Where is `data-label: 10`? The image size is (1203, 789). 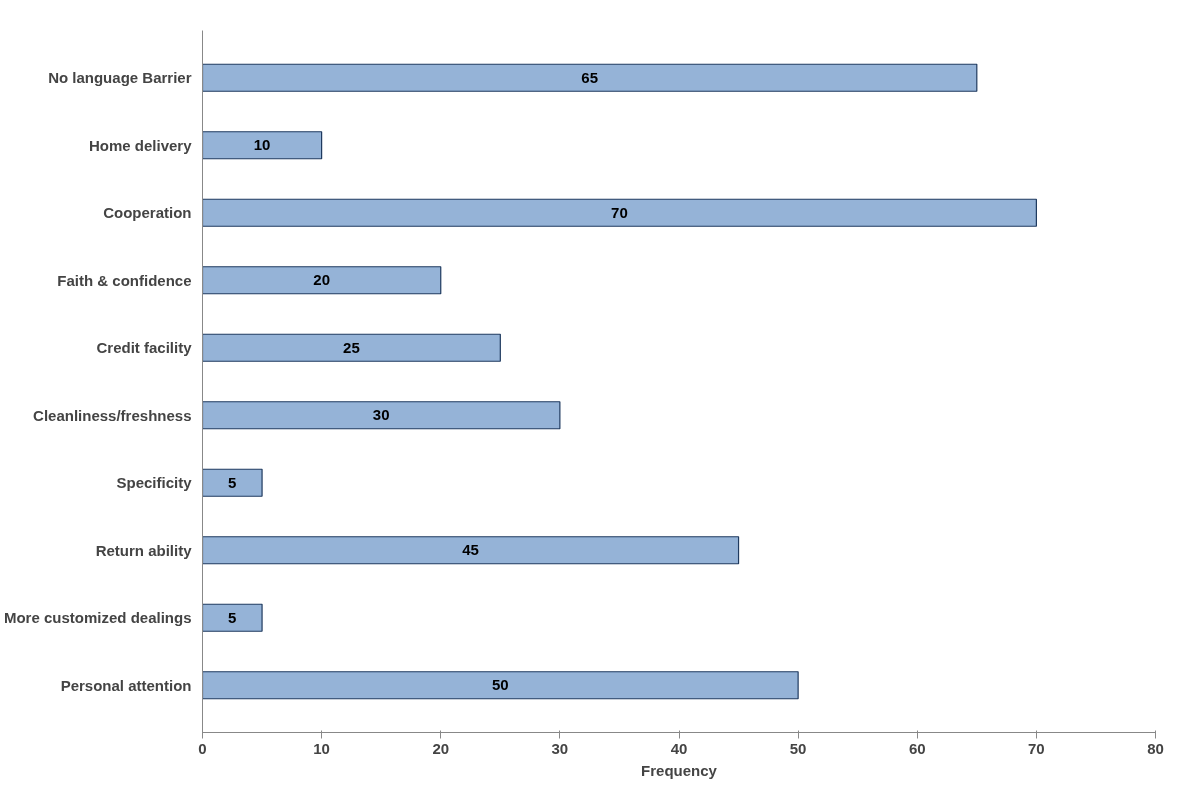 data-label: 10 is located at coordinates (262, 145).